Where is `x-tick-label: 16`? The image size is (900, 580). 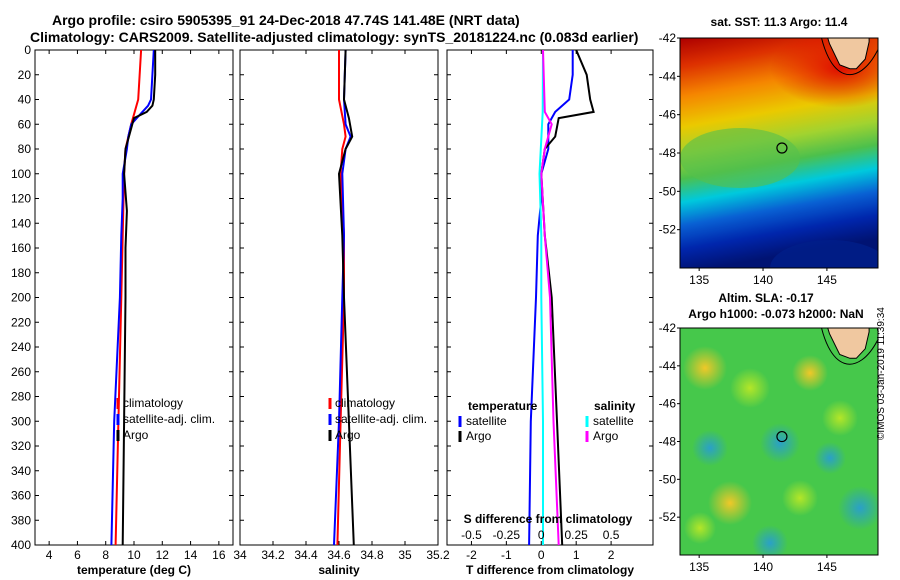
x-tick-label: 16 is located at coordinates (219, 555).